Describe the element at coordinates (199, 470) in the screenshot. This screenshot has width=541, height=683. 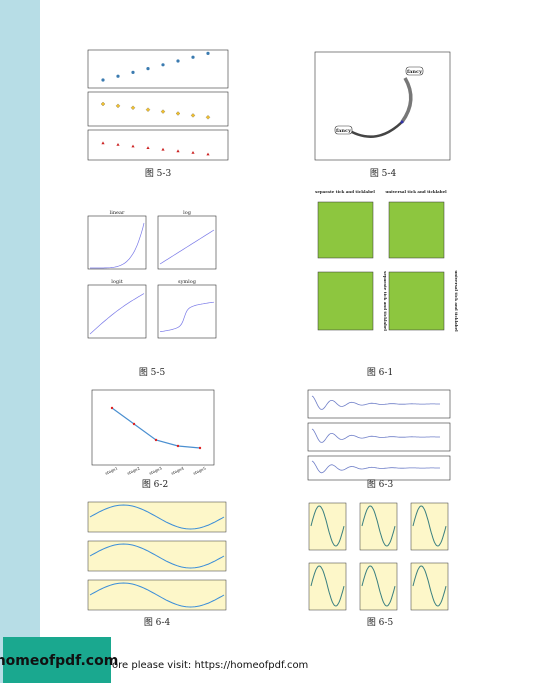
I see `category-label: stage5` at that location.